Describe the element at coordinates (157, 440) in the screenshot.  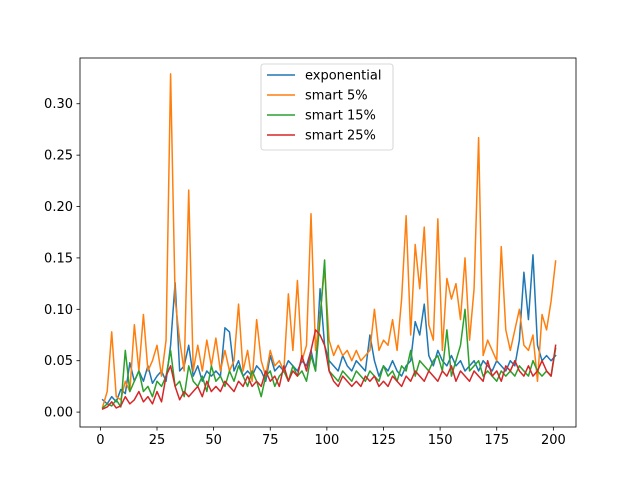
I see `x-tick-label: 25` at that location.